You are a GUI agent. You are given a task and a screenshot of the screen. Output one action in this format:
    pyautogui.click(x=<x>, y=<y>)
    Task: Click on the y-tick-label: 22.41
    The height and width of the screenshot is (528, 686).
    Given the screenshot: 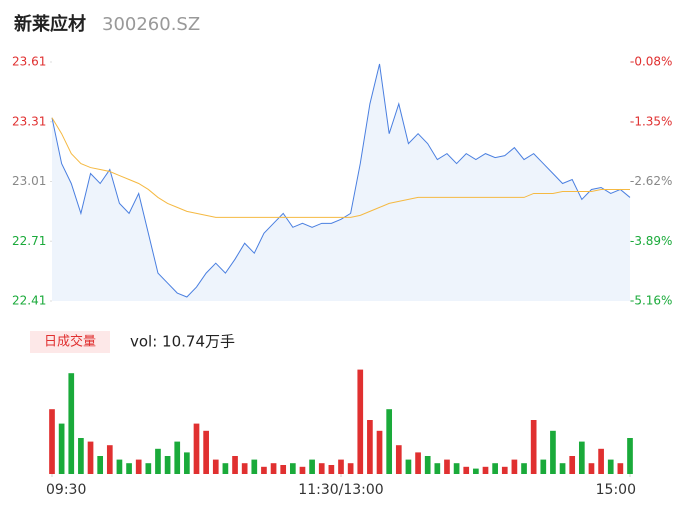 What is the action you would take?
    pyautogui.click(x=29, y=301)
    